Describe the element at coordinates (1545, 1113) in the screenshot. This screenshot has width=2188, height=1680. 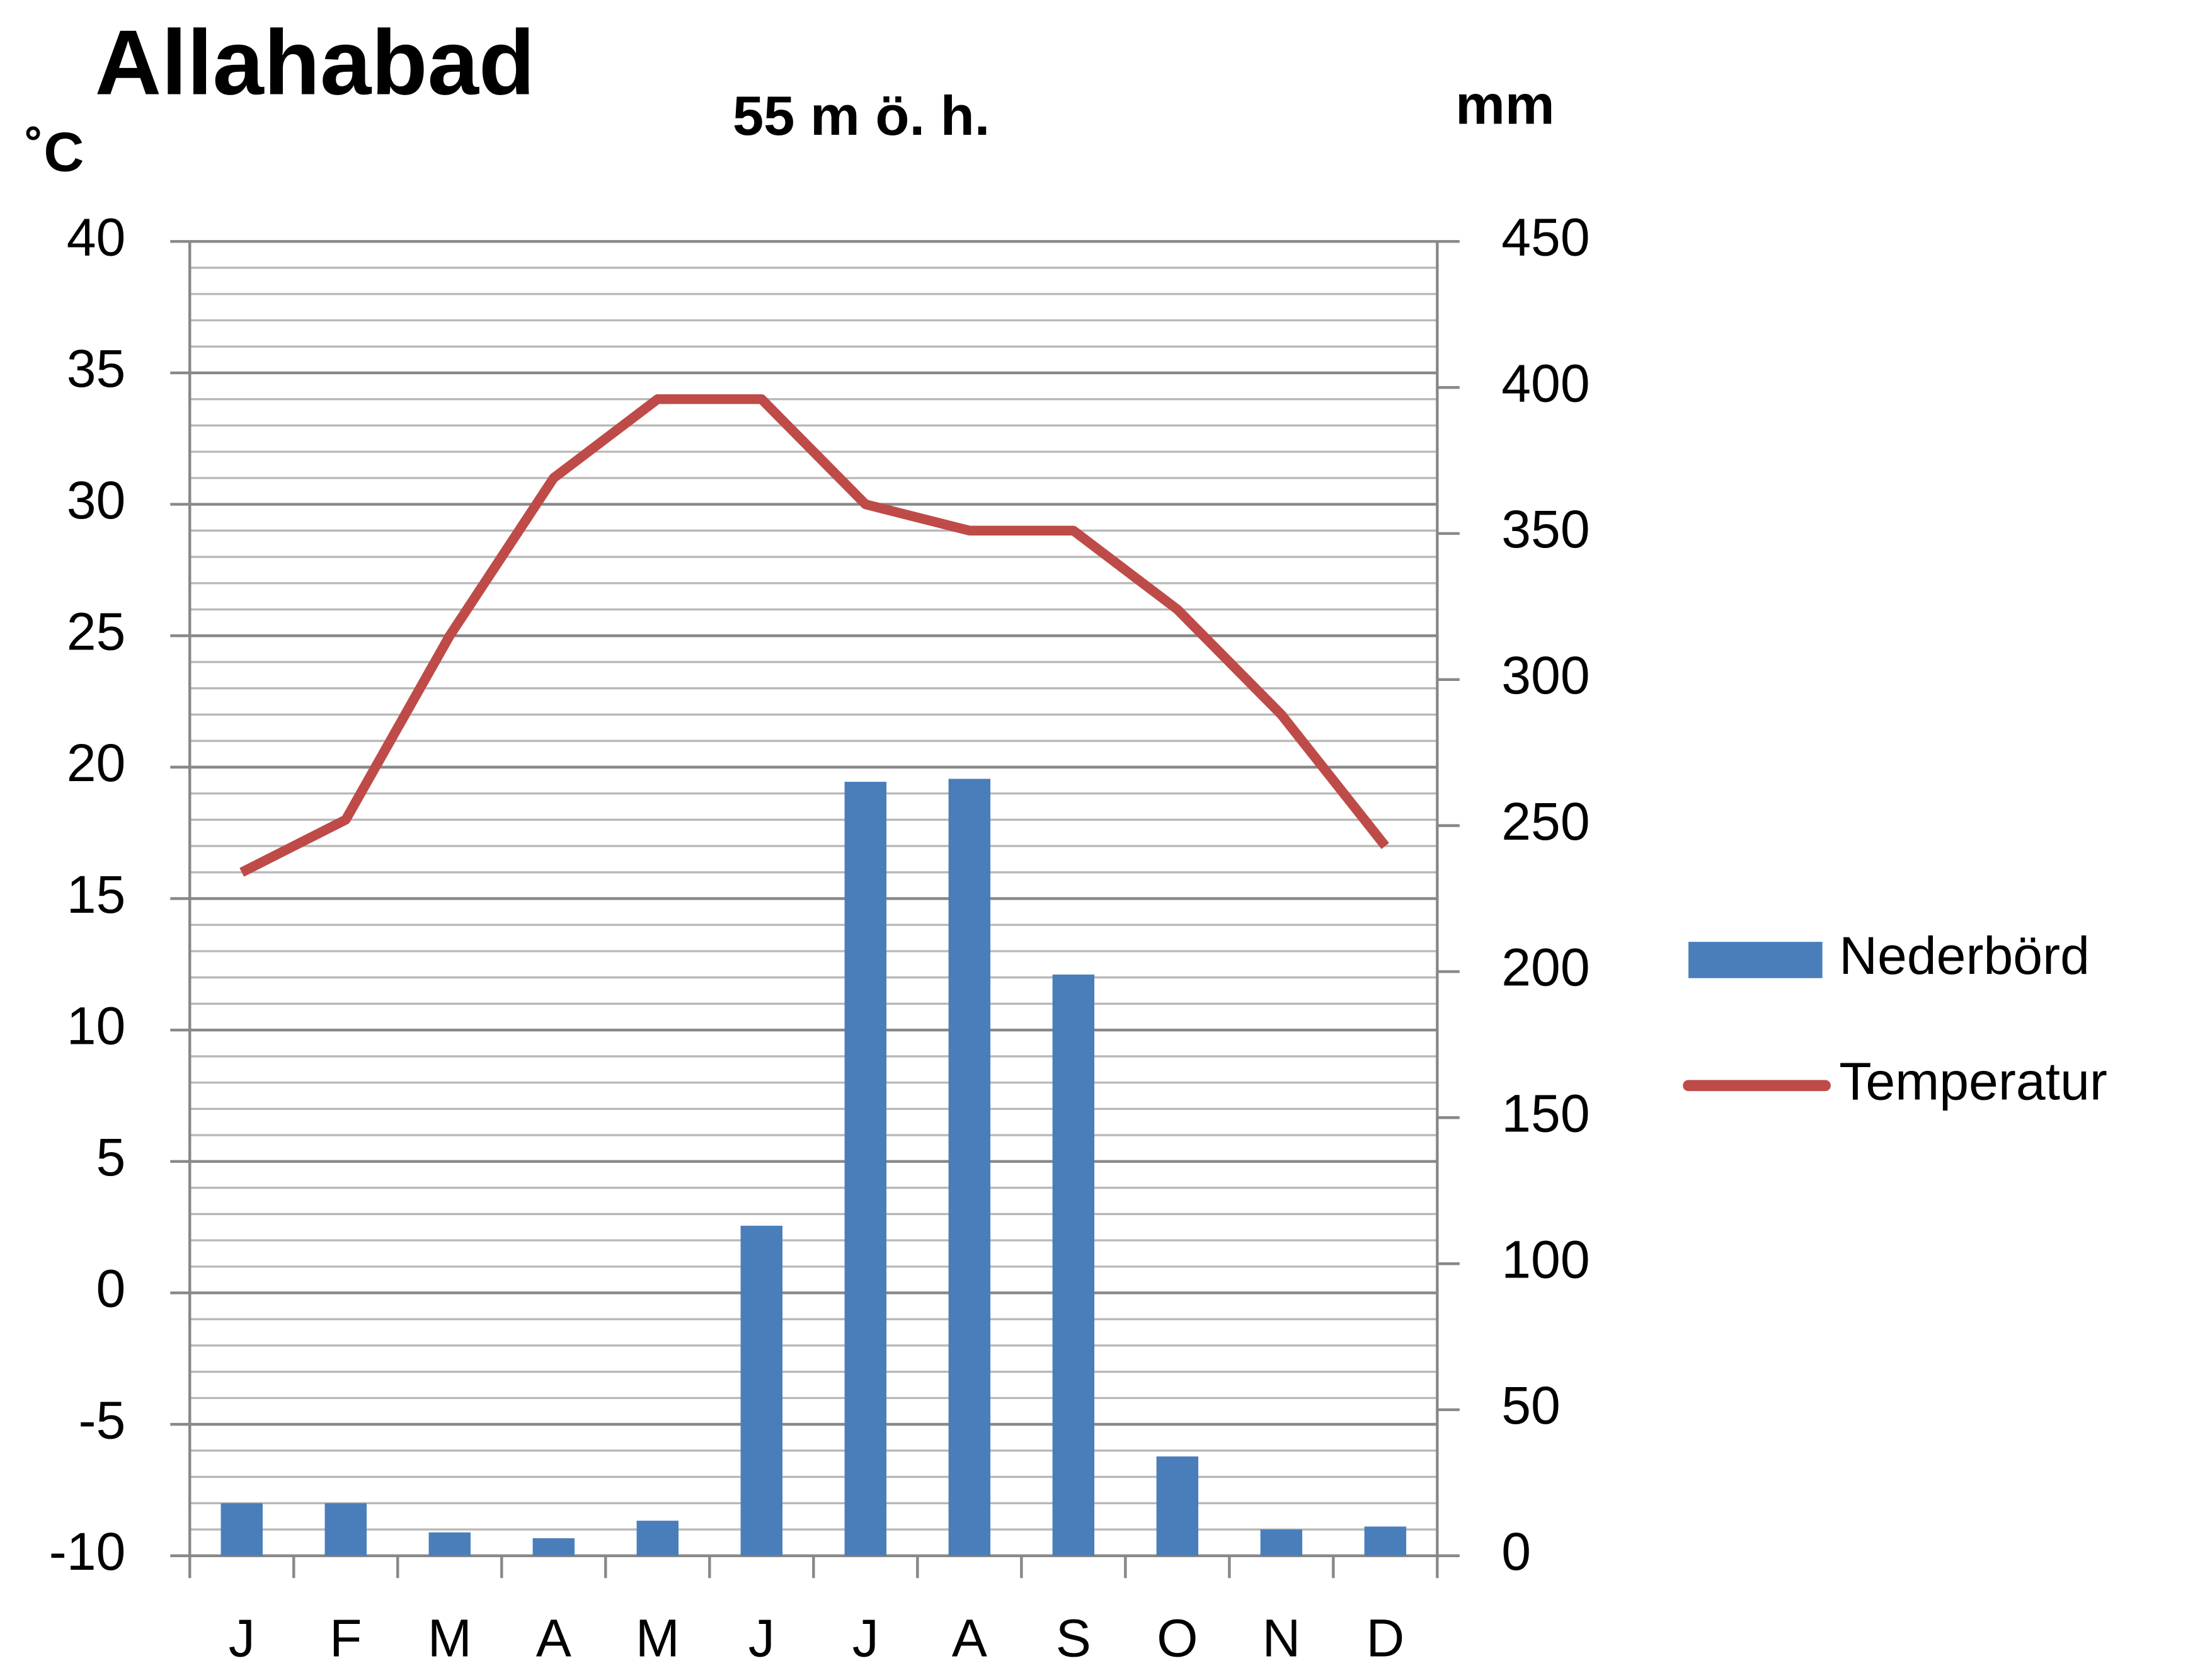
I see `y2-tick-label: 150` at that location.